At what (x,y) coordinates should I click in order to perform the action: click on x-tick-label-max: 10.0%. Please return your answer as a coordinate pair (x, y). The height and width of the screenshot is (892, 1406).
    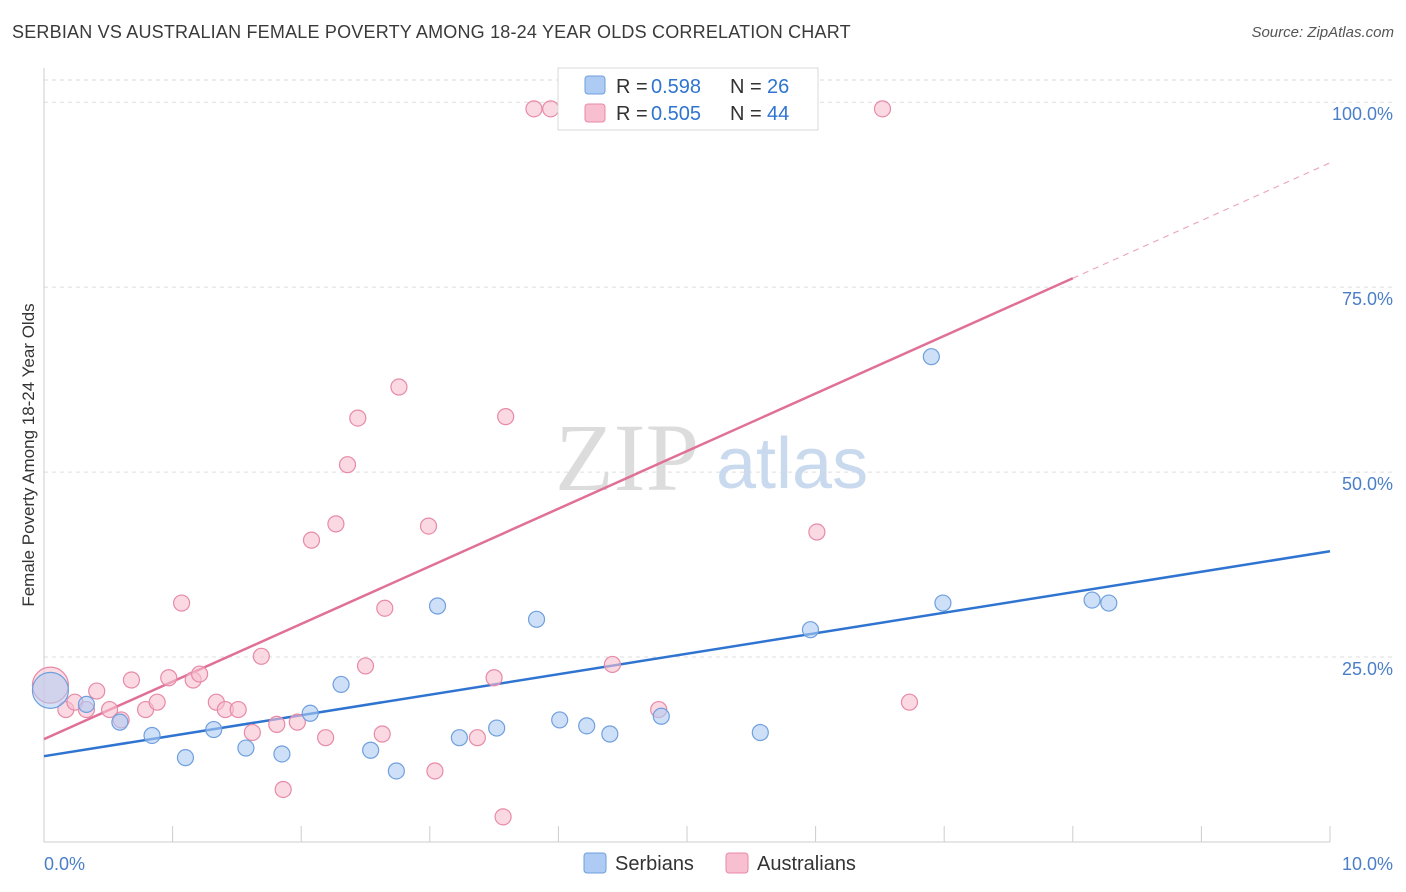
    Looking at the image, I should click on (1367, 864).